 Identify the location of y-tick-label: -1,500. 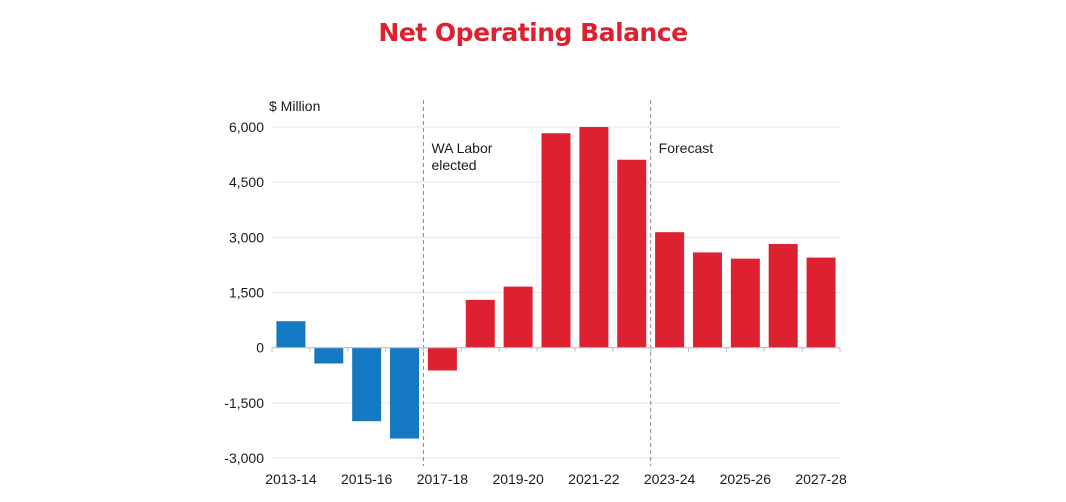
(244, 403).